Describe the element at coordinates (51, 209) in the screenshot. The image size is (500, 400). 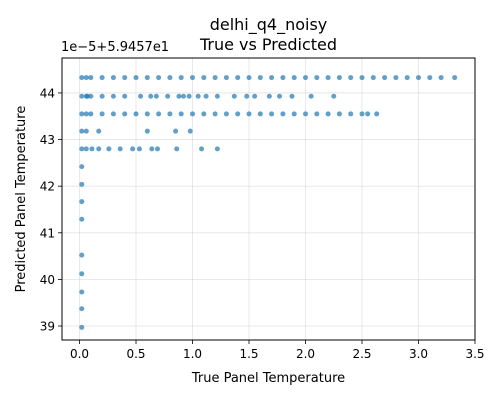
I see `y-axis-ticks: 394041424344` at that location.